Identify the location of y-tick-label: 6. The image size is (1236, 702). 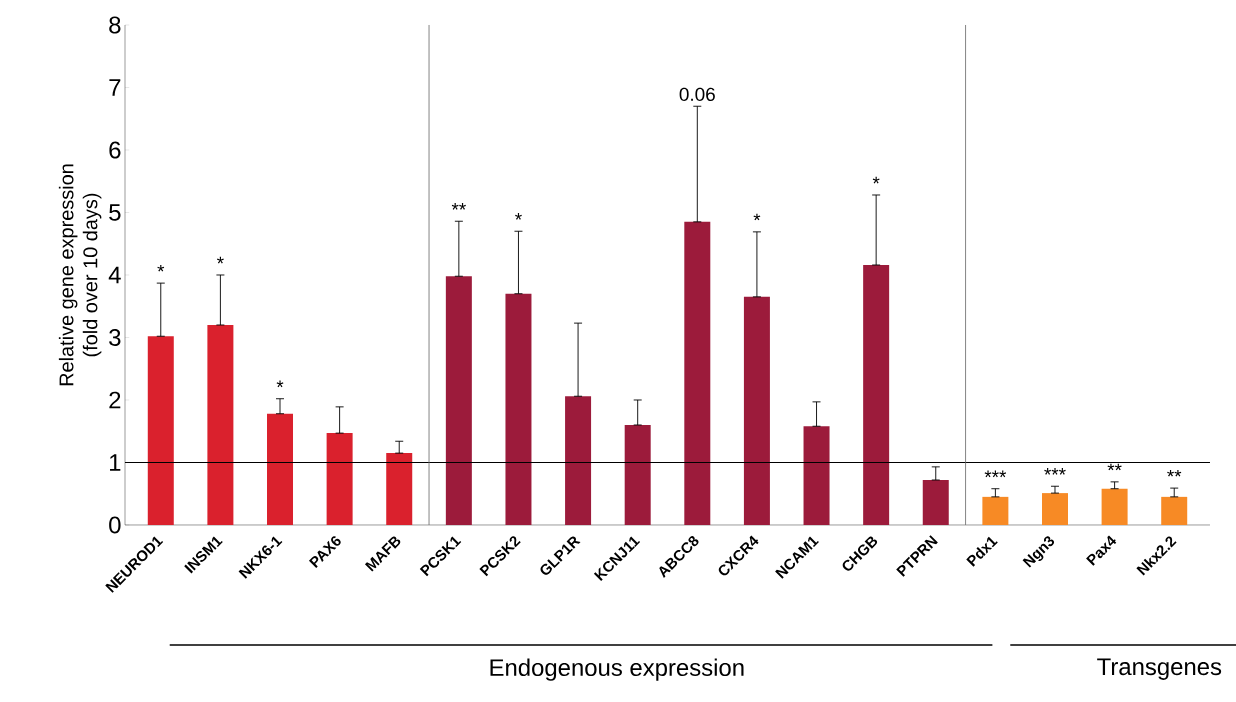
(115, 150).